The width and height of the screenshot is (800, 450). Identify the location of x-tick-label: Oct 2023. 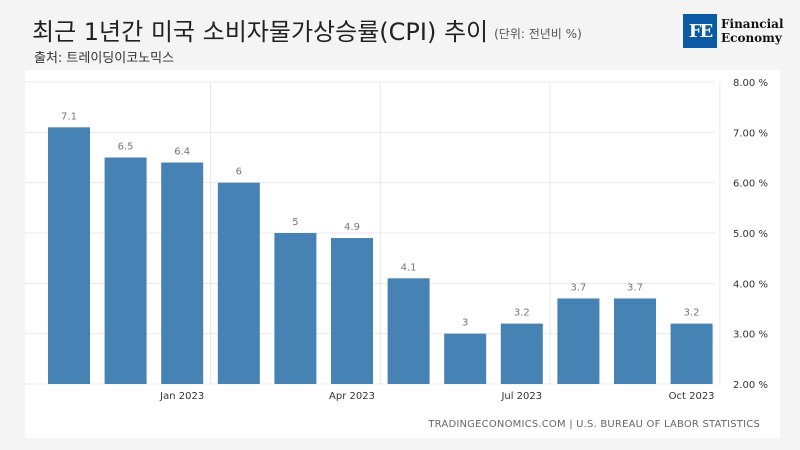
(692, 396).